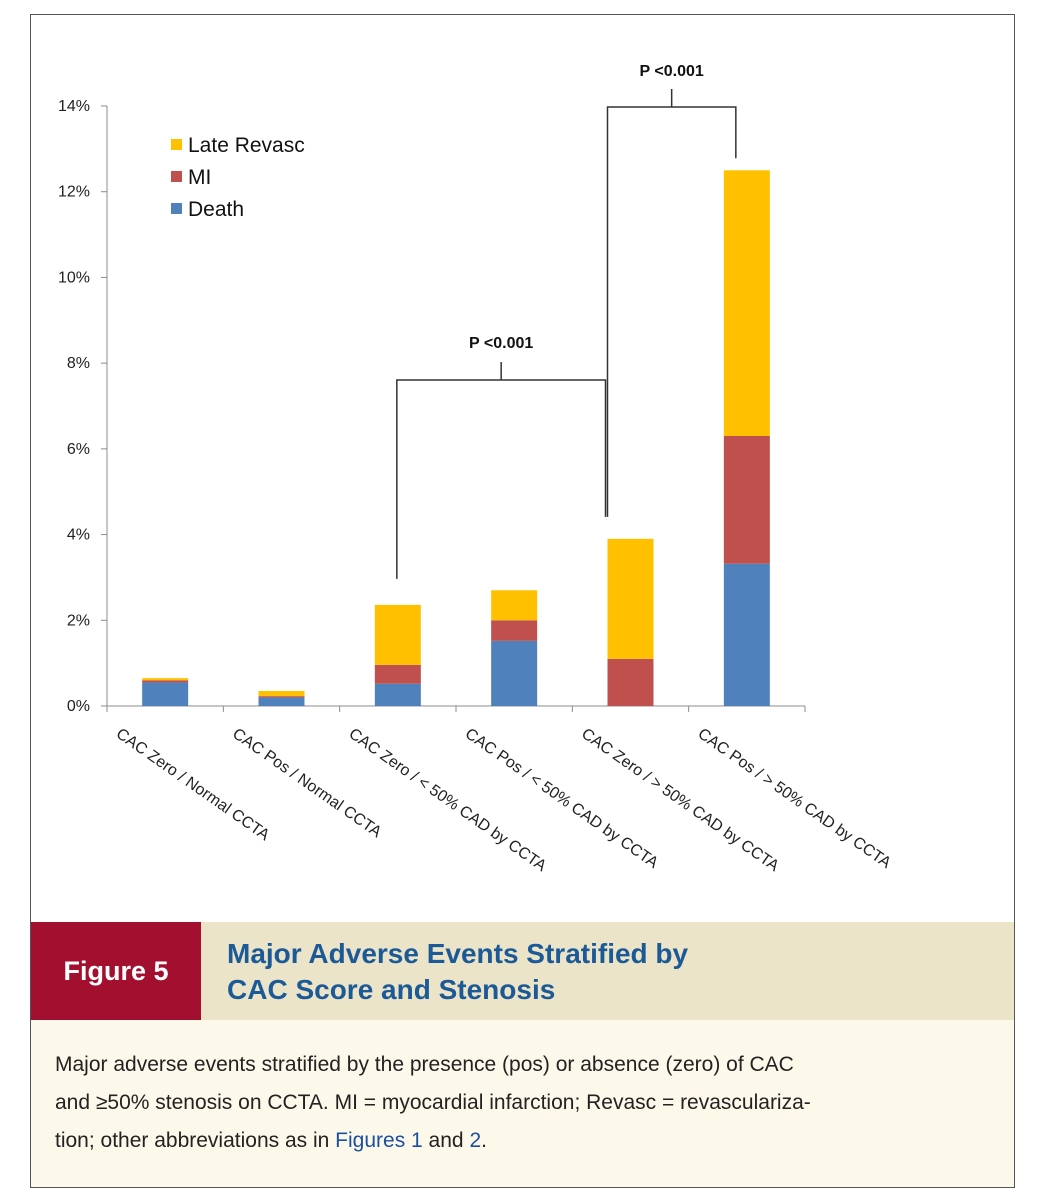 Image resolution: width=1055 pixels, height=1200 pixels. I want to click on y-tick-label: 2%, so click(78, 620).